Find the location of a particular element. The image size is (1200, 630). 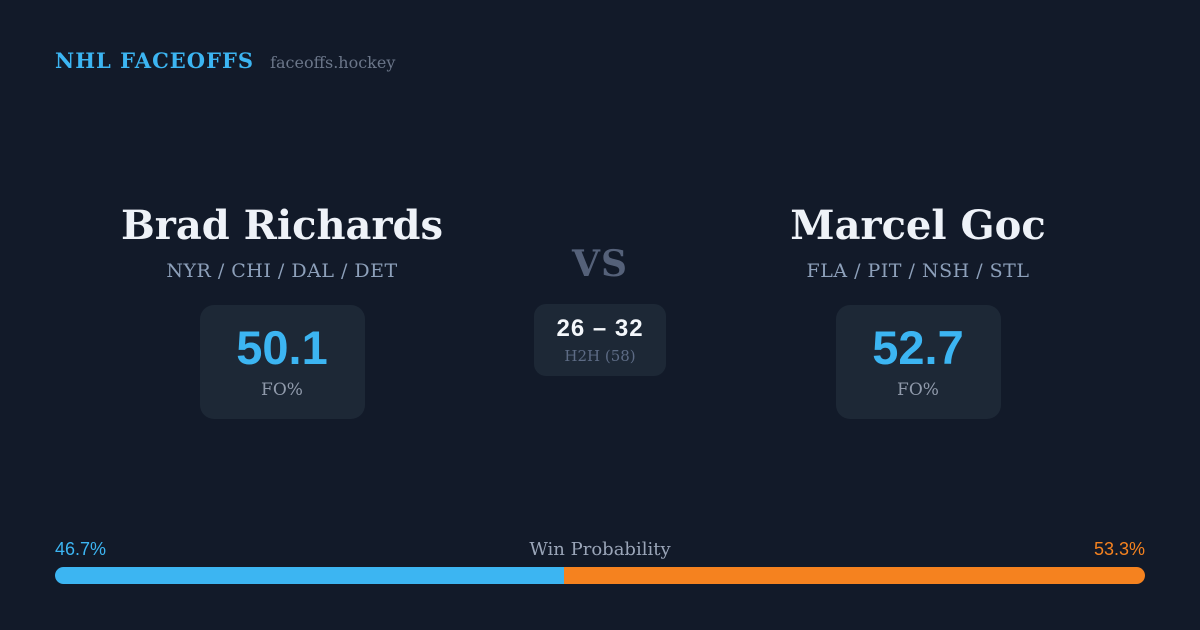

win-probability-left-label: 46.7% is located at coordinates (81, 549).